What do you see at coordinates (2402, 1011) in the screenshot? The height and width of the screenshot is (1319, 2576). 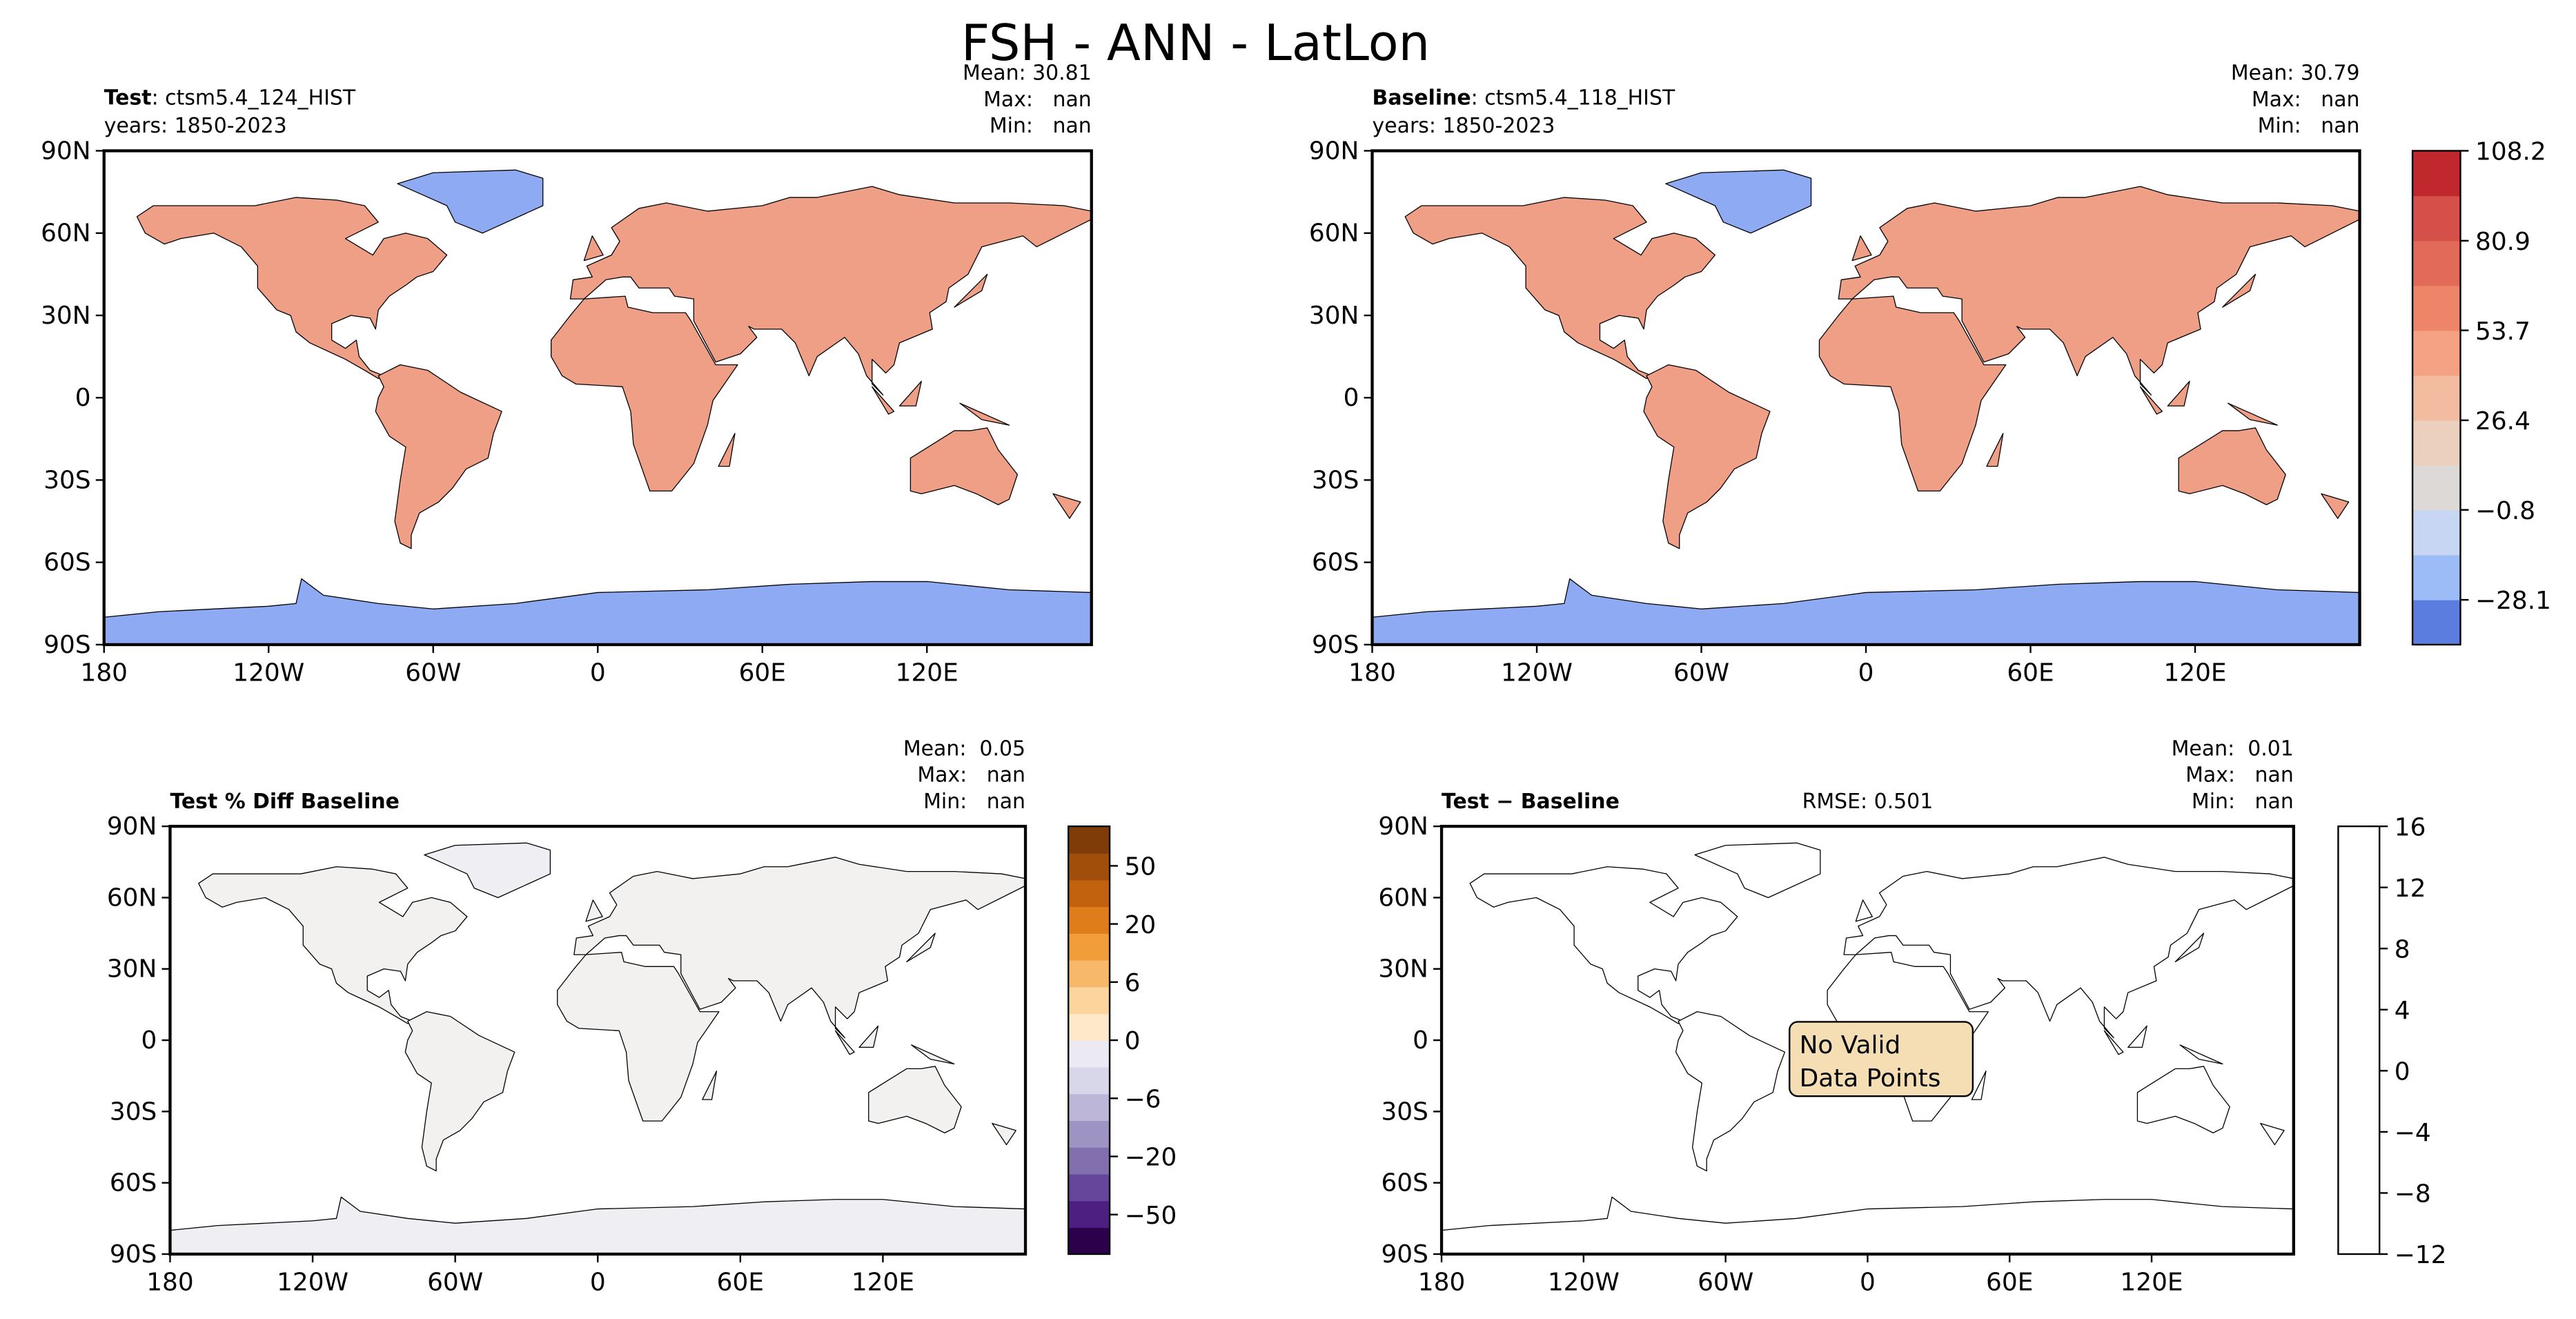 I see `colorbar-tick-label: 4` at bounding box center [2402, 1011].